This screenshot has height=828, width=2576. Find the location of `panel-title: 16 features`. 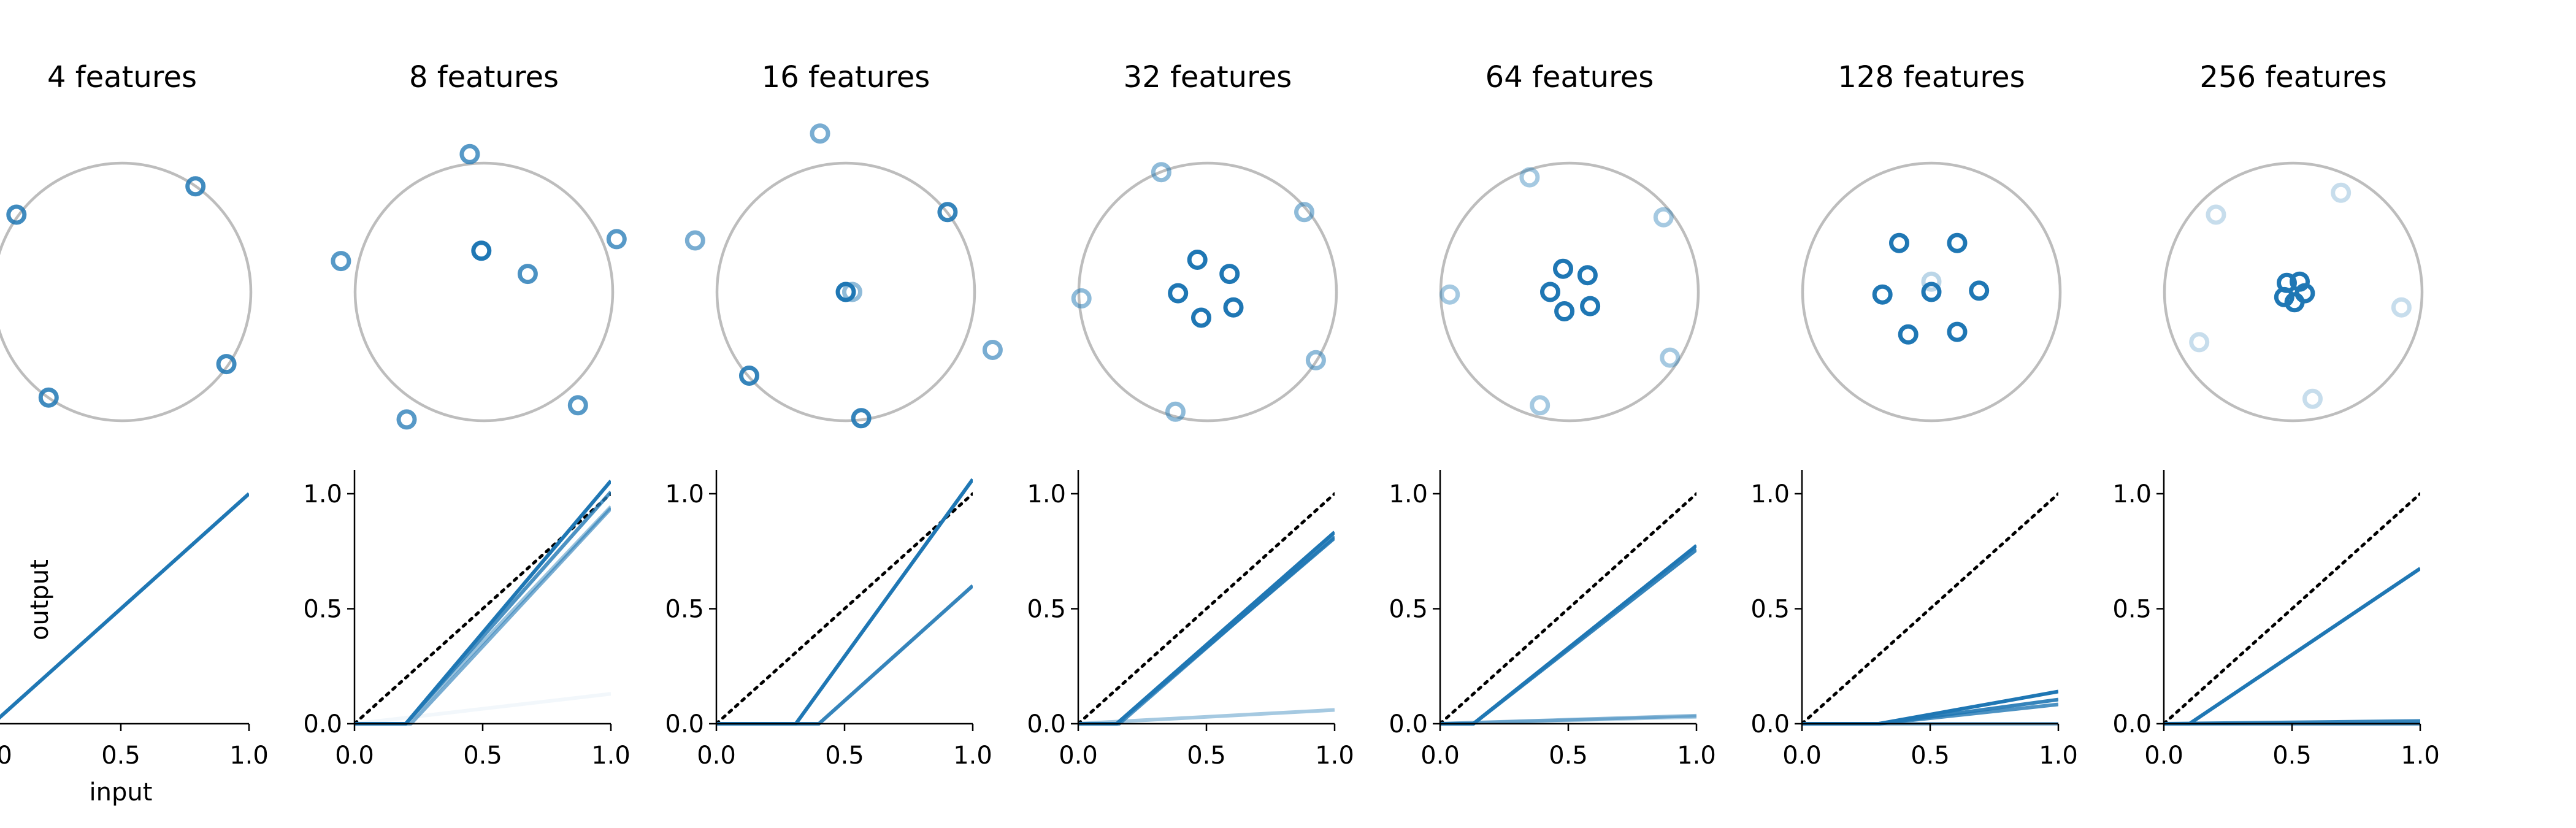

panel-title: 16 features is located at coordinates (846, 77).